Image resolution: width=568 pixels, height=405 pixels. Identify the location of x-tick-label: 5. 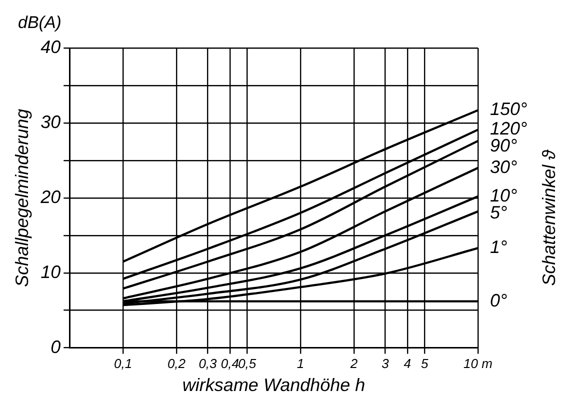
(424, 364).